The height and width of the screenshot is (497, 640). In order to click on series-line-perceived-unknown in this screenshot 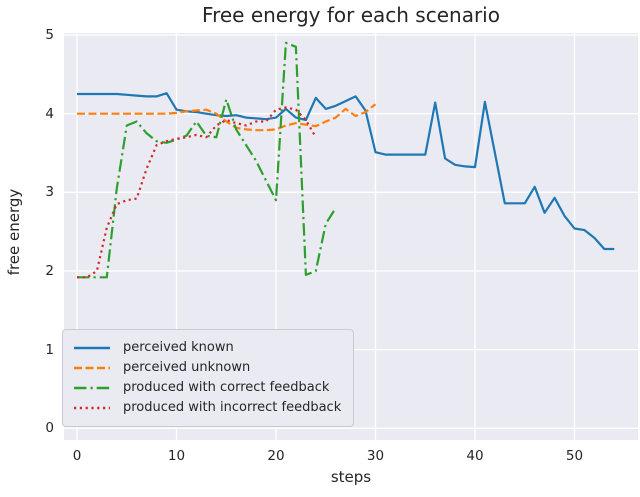, I will do `click(227, 117)`.